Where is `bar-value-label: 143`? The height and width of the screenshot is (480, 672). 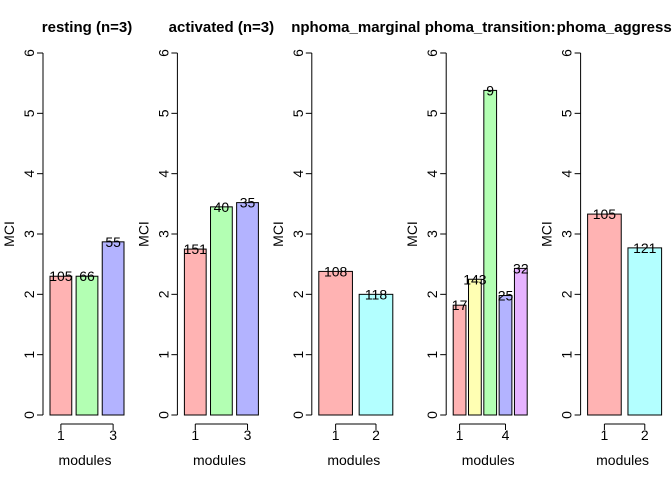
bar-value-label: 143 is located at coordinates (475, 279).